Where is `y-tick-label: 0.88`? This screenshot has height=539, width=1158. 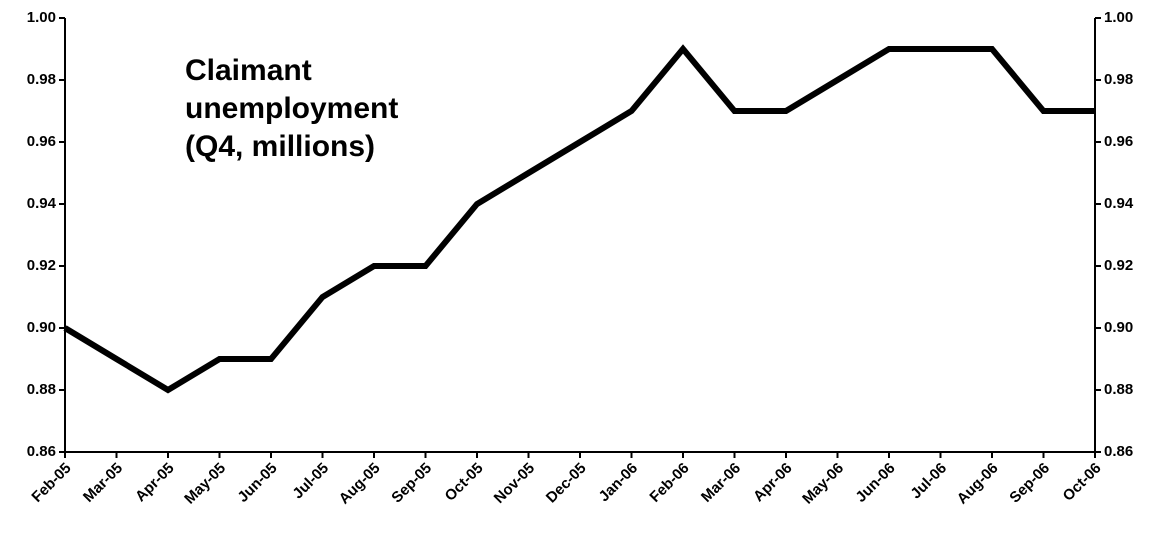
y-tick-label: 0.88 is located at coordinates (41, 389).